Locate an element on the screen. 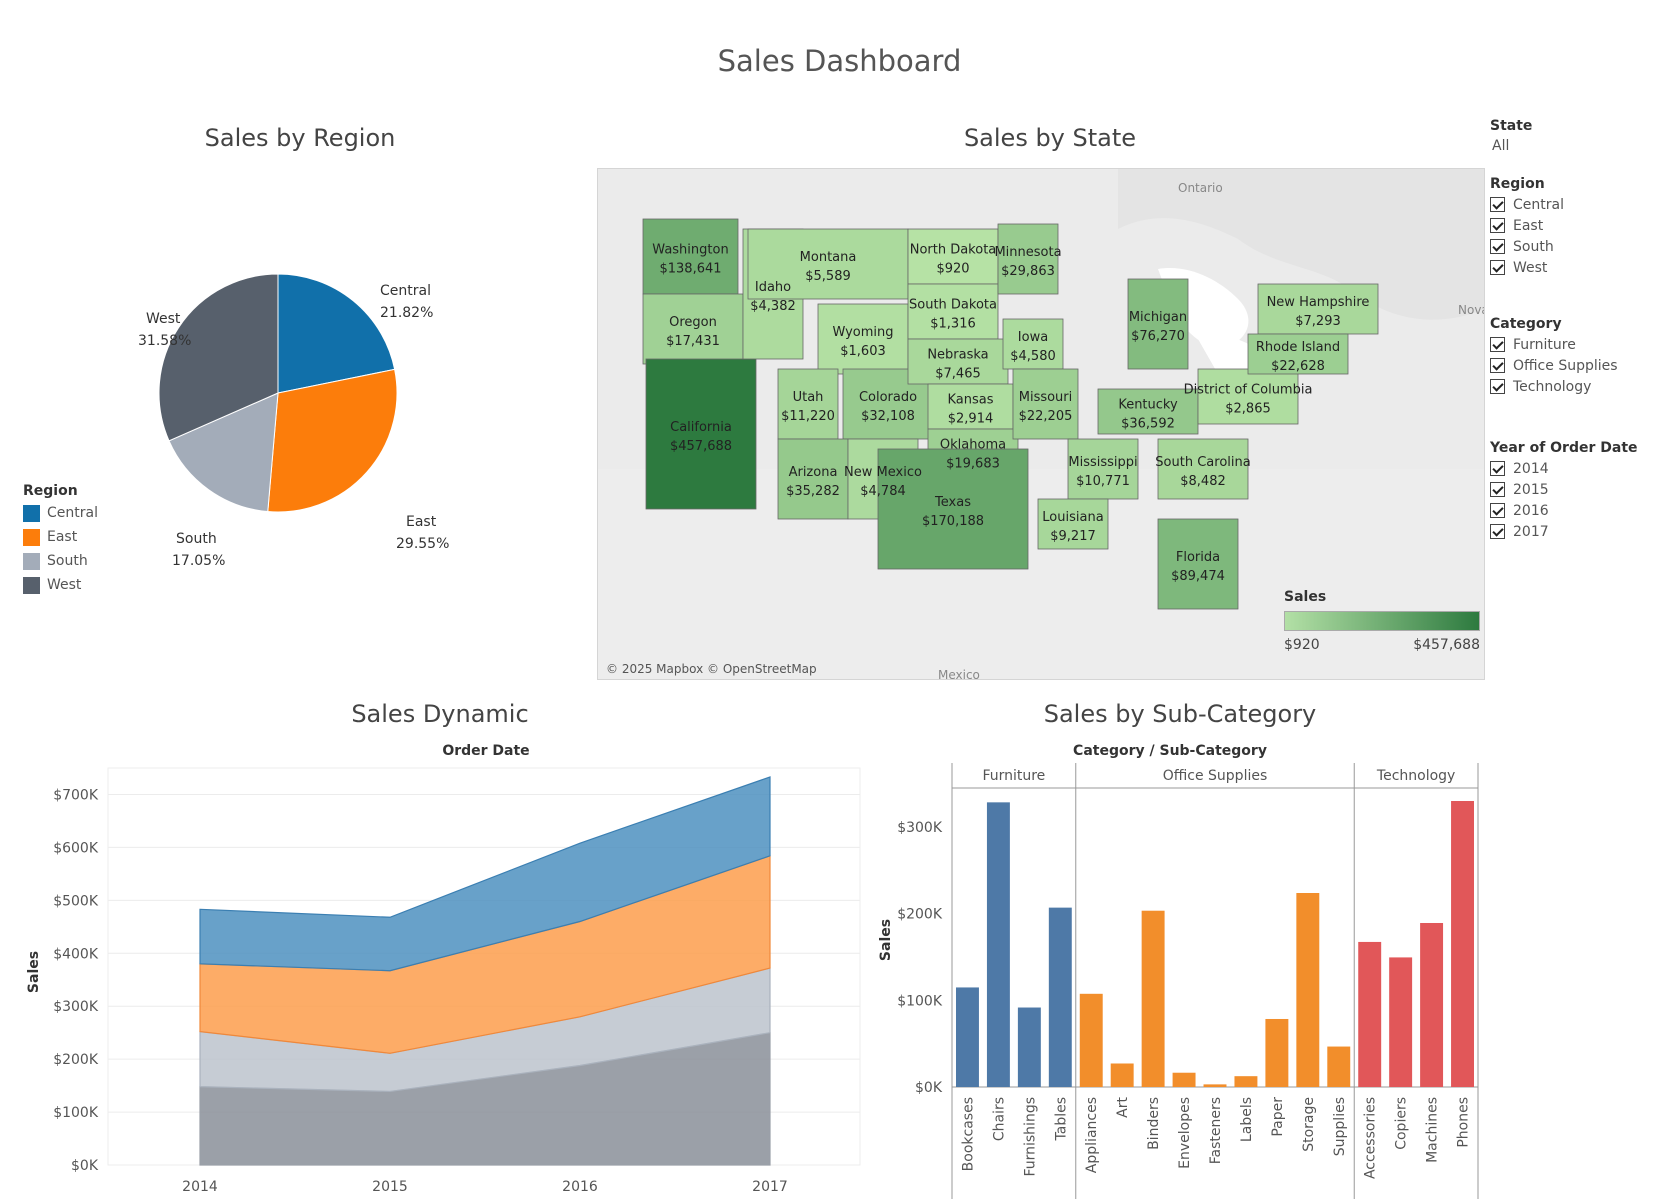 The image size is (1679, 1199). year-filter-2016: 2016 is located at coordinates (1582, 510).